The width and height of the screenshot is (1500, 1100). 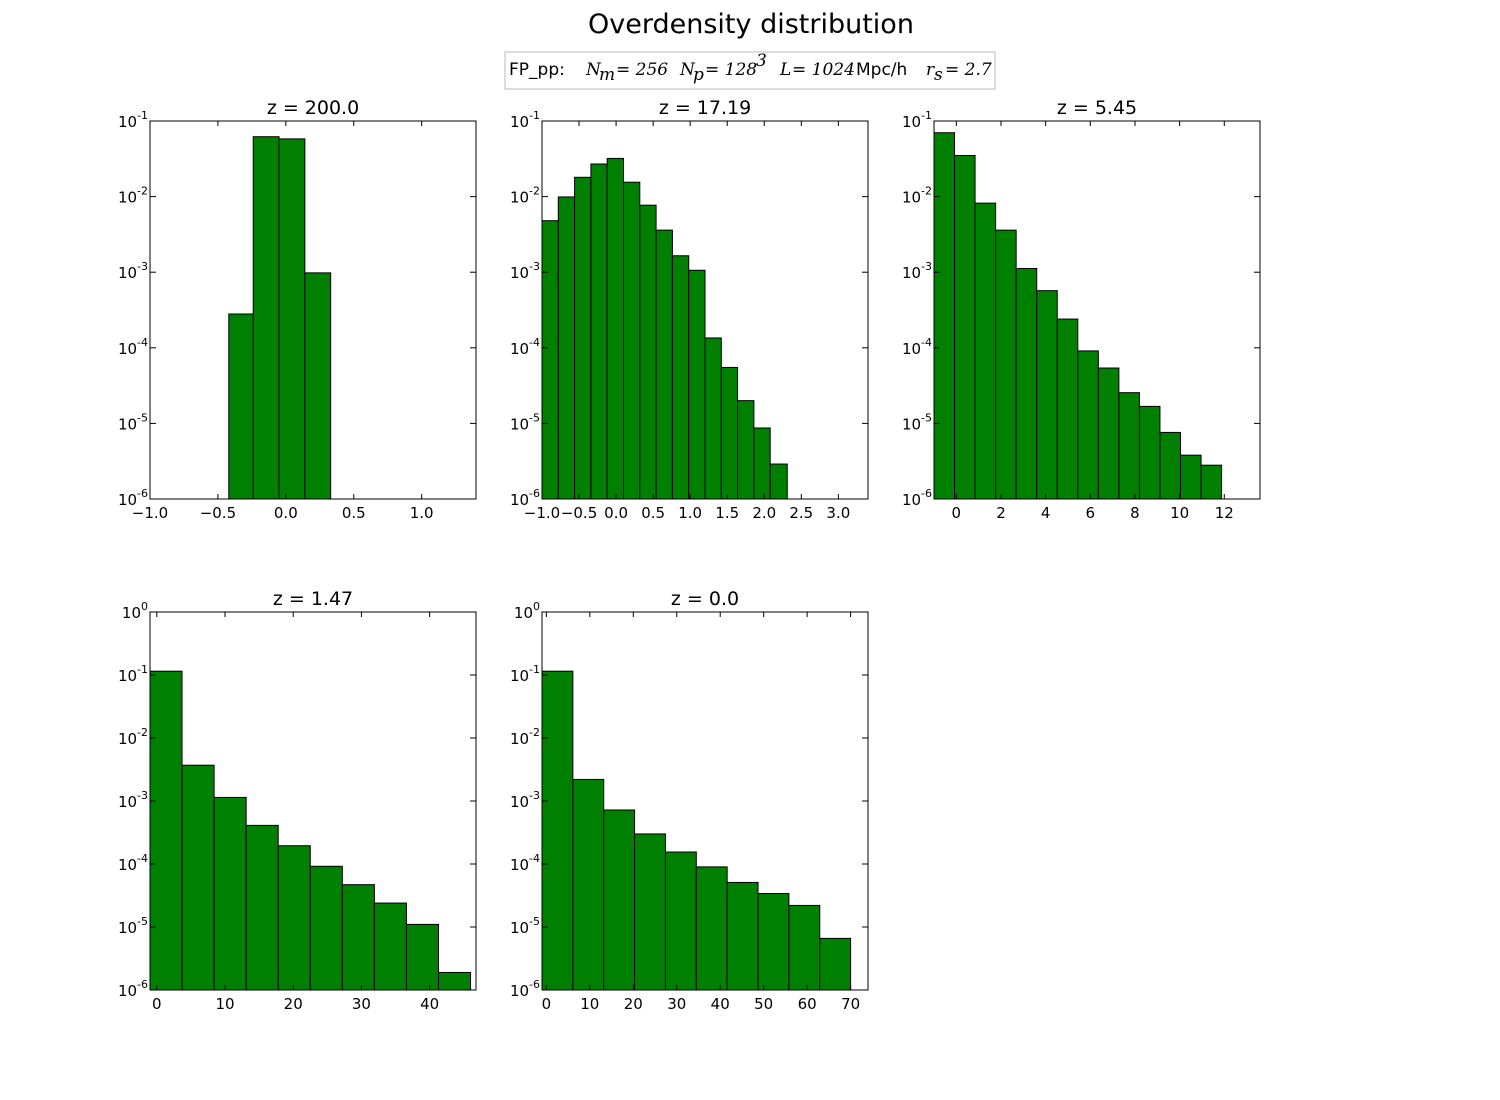 What do you see at coordinates (968, 70) in the screenshot?
I see `svg-text: = 2.7` at bounding box center [968, 70].